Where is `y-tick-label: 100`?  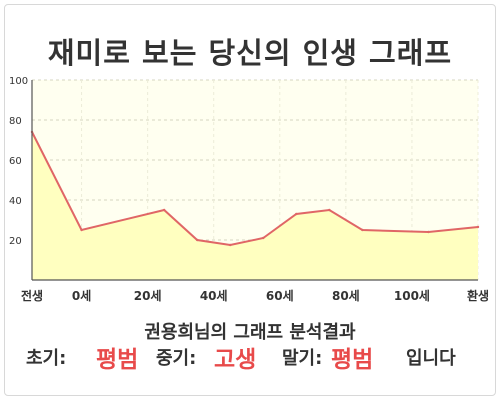
y-tick-label: 100 is located at coordinates (18, 81).